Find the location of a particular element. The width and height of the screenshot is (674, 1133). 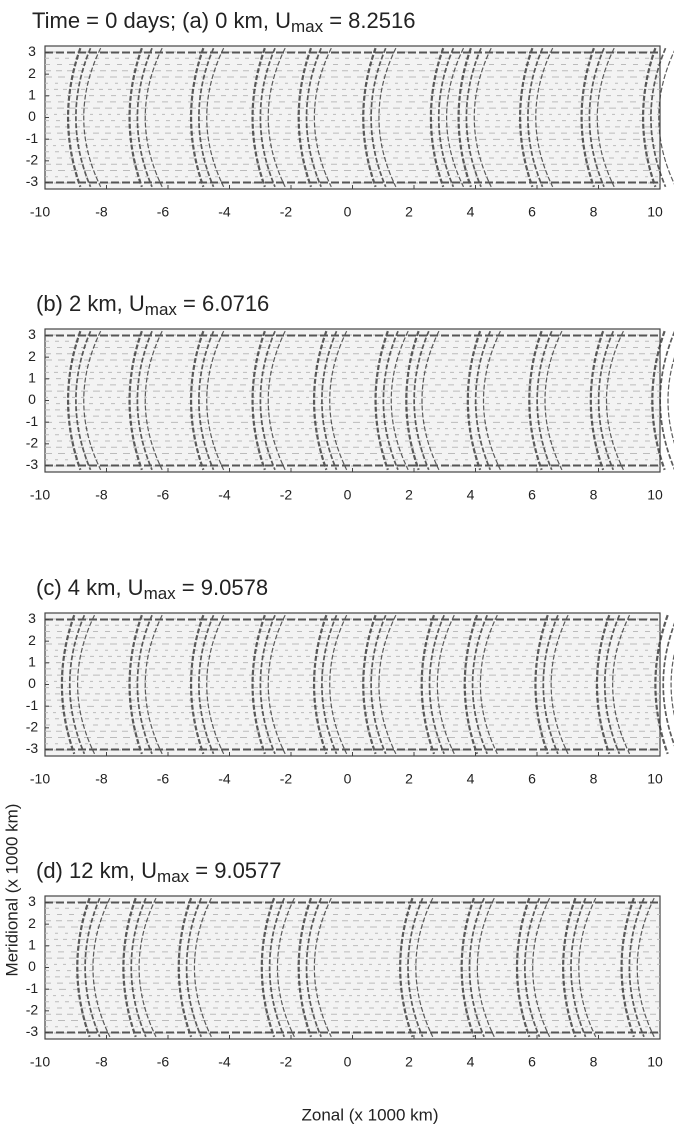

title-text: (c) 4 km, U is located at coordinates (90, 587).